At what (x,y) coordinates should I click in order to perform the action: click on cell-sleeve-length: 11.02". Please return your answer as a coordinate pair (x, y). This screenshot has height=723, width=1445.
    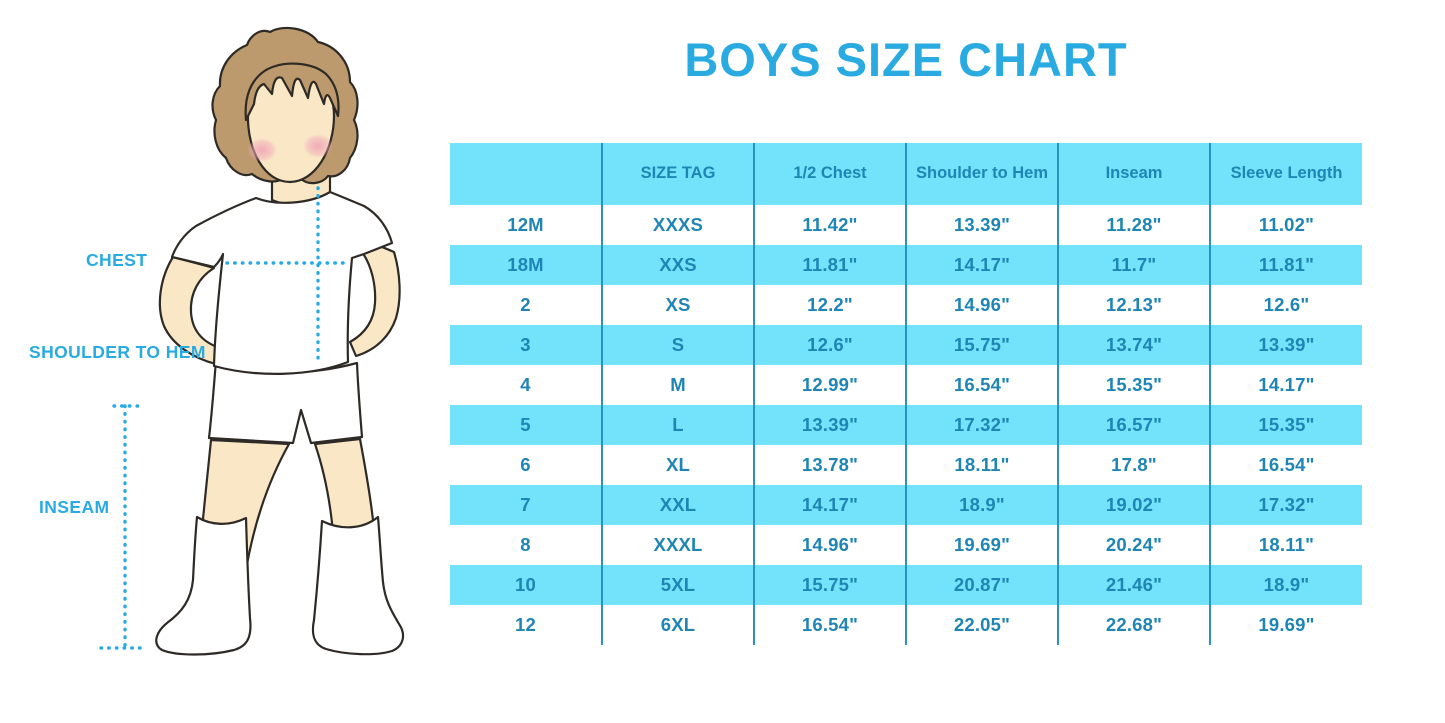
    Looking at the image, I should click on (1285, 225).